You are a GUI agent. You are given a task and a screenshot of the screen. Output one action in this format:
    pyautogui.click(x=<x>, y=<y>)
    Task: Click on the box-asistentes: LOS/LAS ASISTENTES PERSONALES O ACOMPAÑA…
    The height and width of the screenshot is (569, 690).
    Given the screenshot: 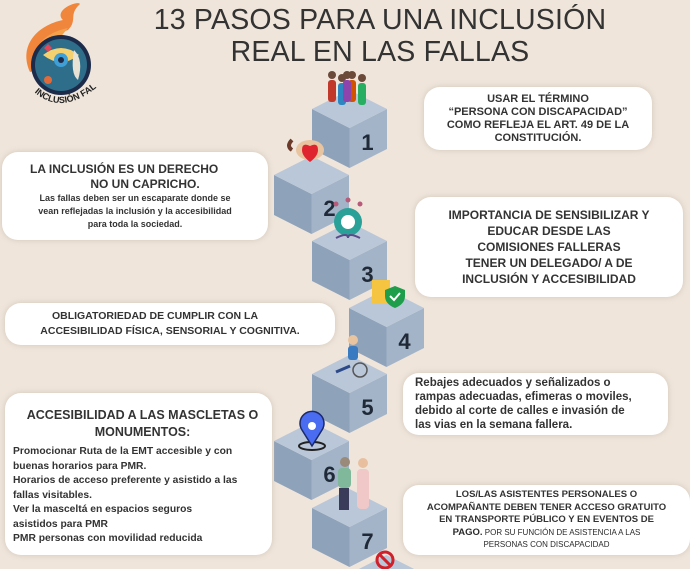 What is the action you would take?
    pyautogui.click(x=546, y=520)
    